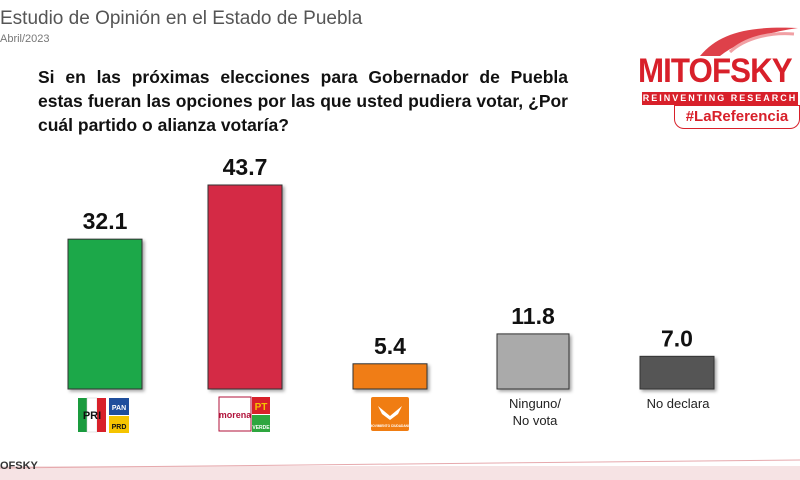 The height and width of the screenshot is (480, 800). What do you see at coordinates (92, 416) in the screenshot?
I see `pri-text: PRI` at bounding box center [92, 416].